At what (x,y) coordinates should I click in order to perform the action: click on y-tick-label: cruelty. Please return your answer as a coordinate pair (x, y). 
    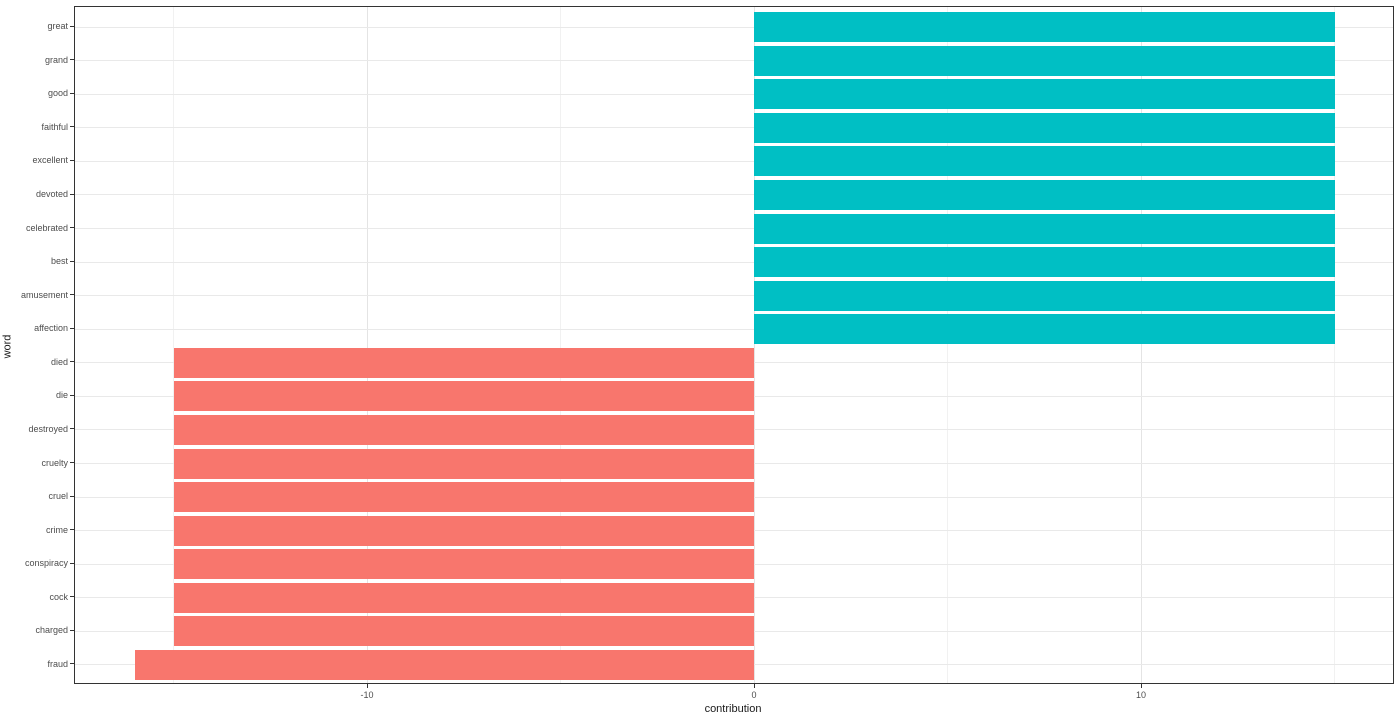
    Looking at the image, I should click on (54, 462).